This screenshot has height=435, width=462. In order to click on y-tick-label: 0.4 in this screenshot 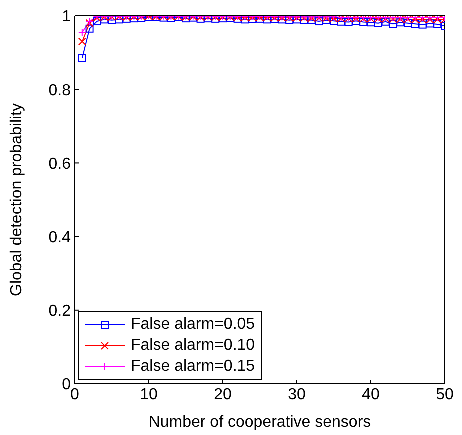, I will do `click(60, 237)`.